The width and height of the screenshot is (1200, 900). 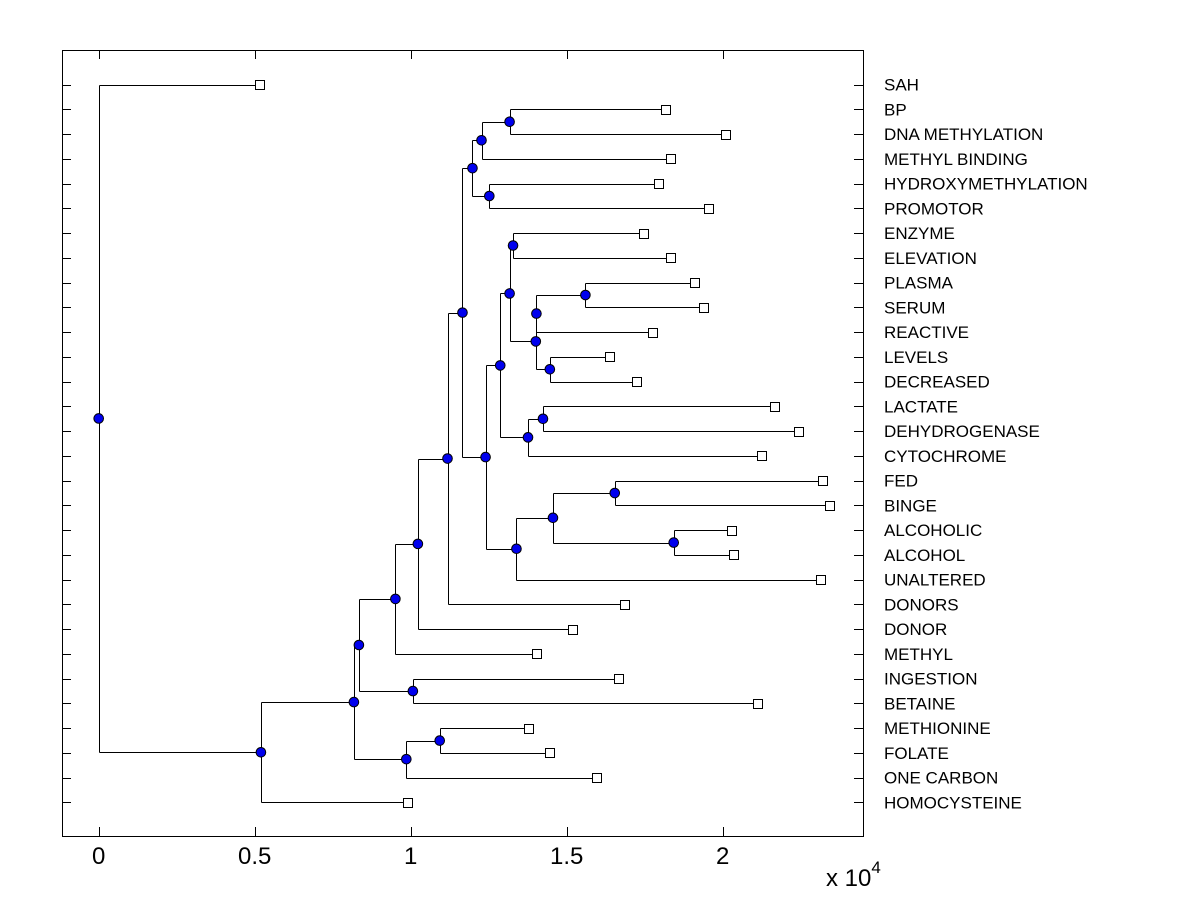 I want to click on leaf-label: ELEVATION, so click(x=930, y=258).